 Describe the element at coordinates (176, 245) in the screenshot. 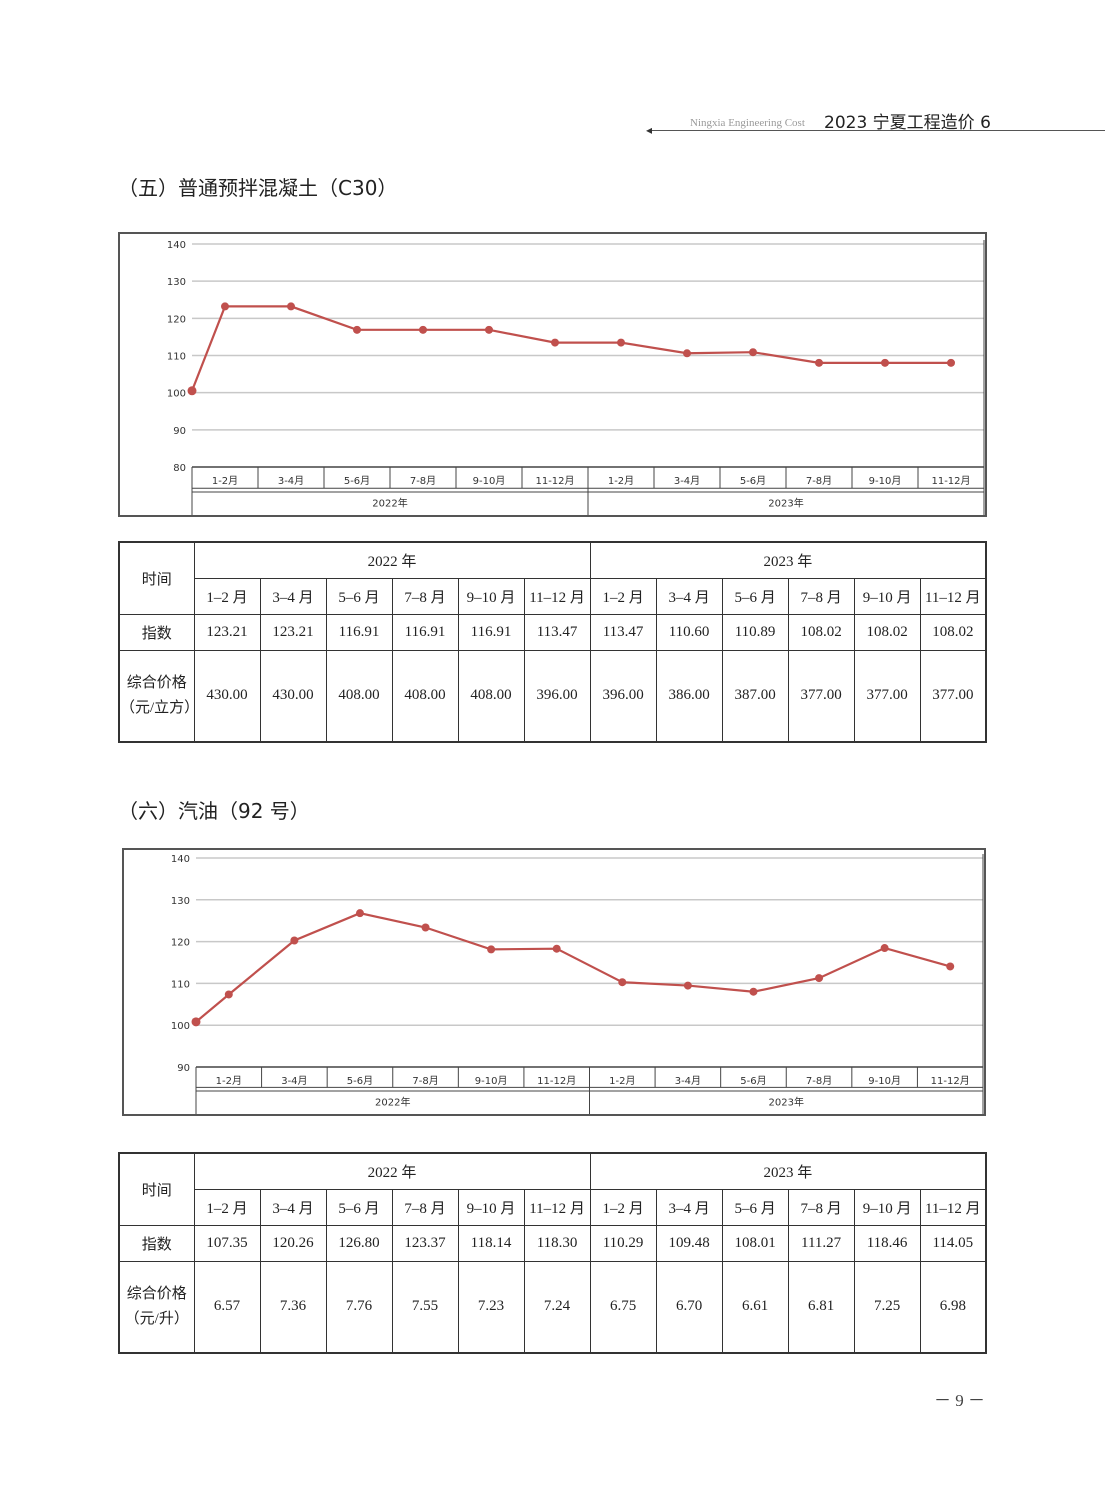

I see `y-tick-label: 140` at that location.